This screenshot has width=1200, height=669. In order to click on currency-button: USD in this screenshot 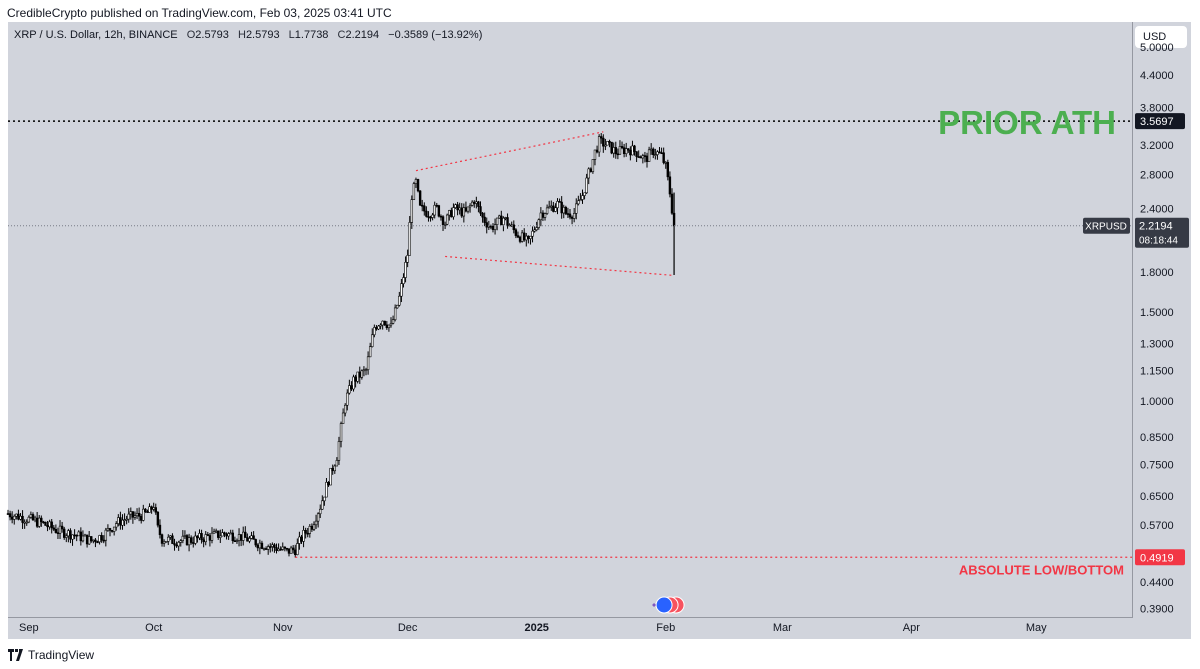, I will do `click(1161, 37)`.